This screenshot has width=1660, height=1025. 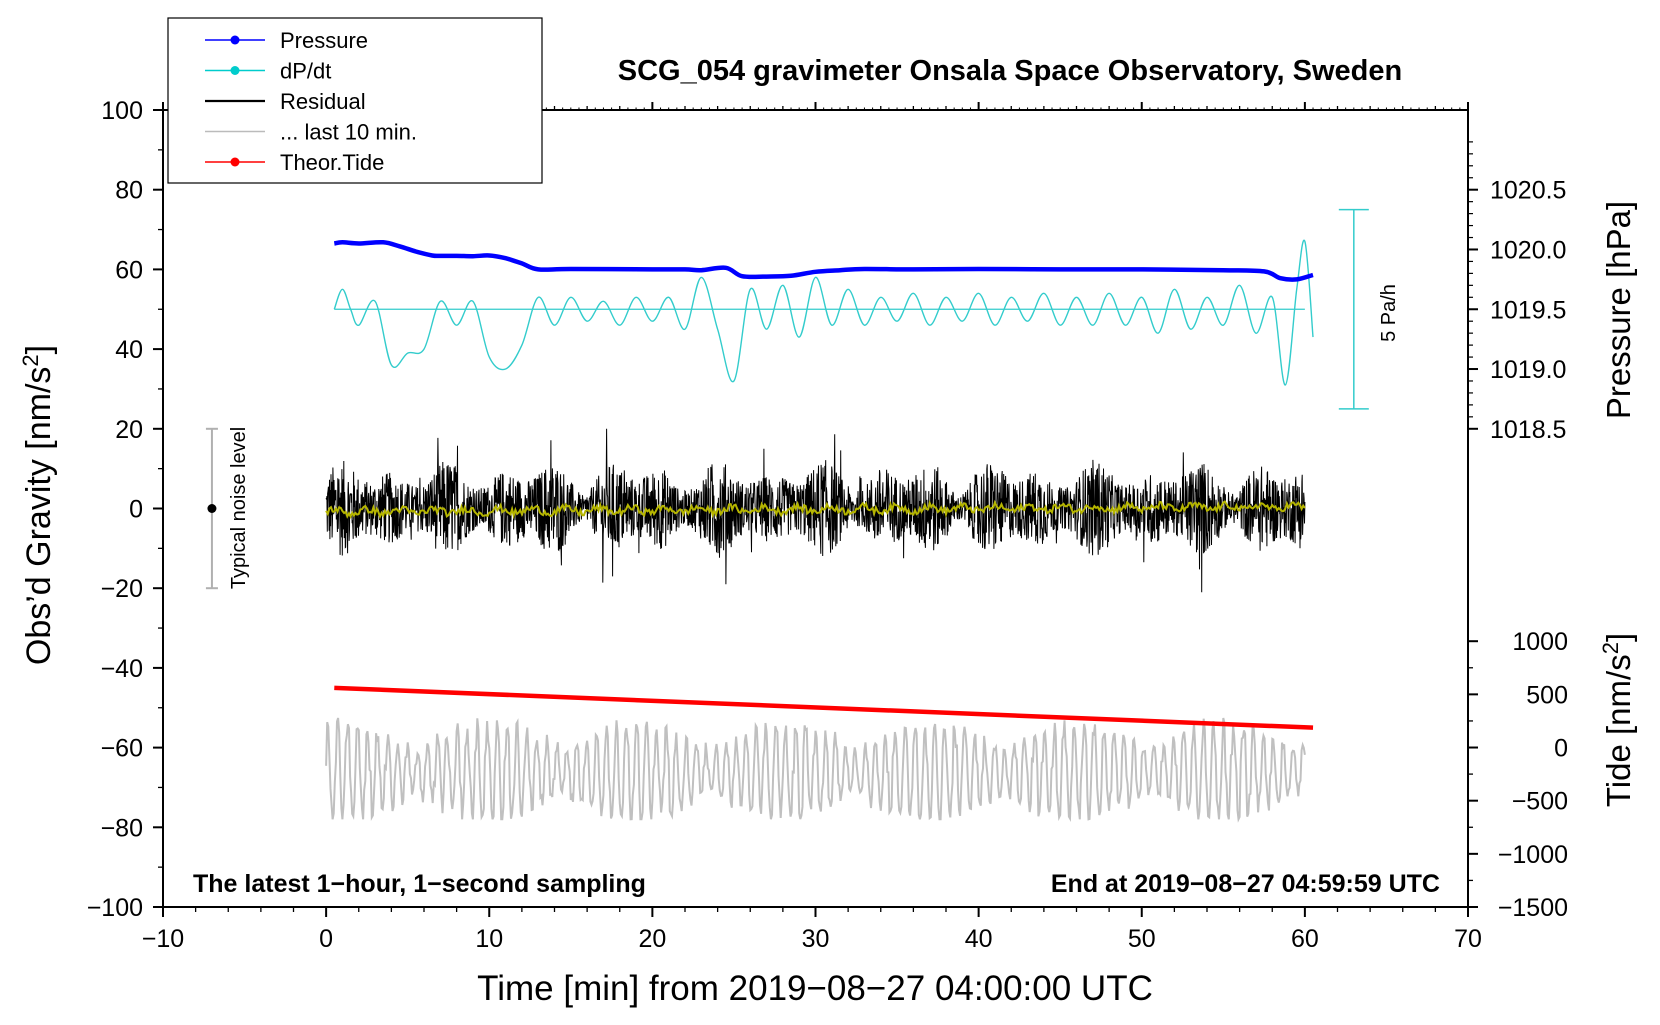 What do you see at coordinates (323, 101) in the screenshot?
I see `legend-label: Residual` at bounding box center [323, 101].